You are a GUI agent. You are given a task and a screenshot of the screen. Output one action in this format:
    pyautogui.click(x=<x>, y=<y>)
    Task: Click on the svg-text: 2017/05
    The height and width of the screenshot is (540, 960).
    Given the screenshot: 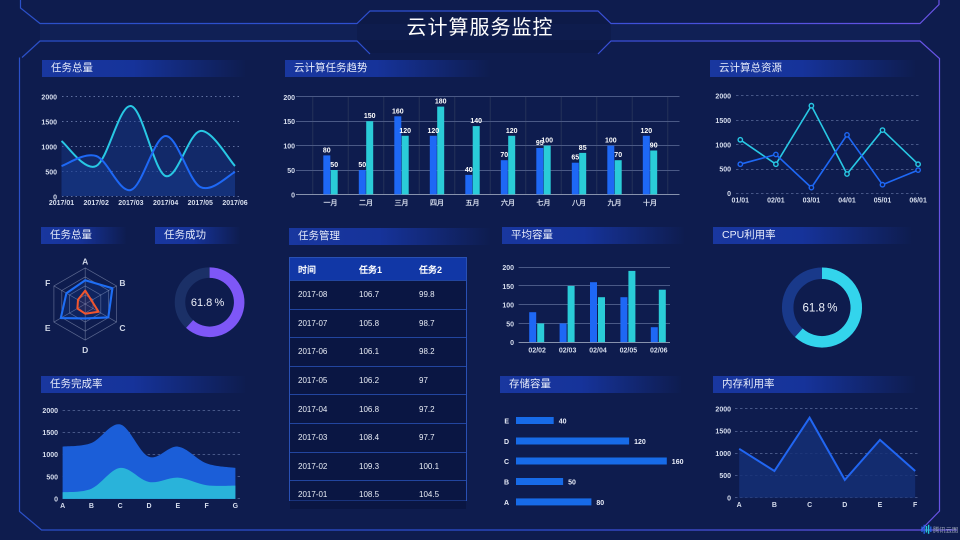 What is the action you would take?
    pyautogui.click(x=200, y=203)
    